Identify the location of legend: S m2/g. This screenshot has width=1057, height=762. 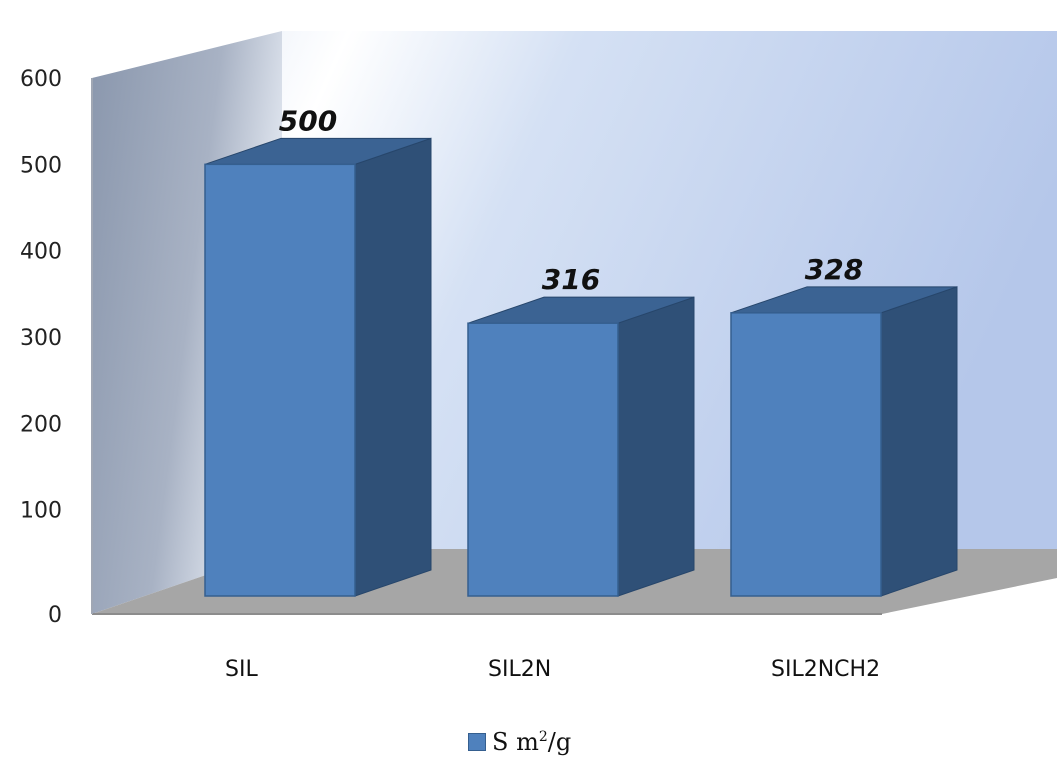
(519, 742).